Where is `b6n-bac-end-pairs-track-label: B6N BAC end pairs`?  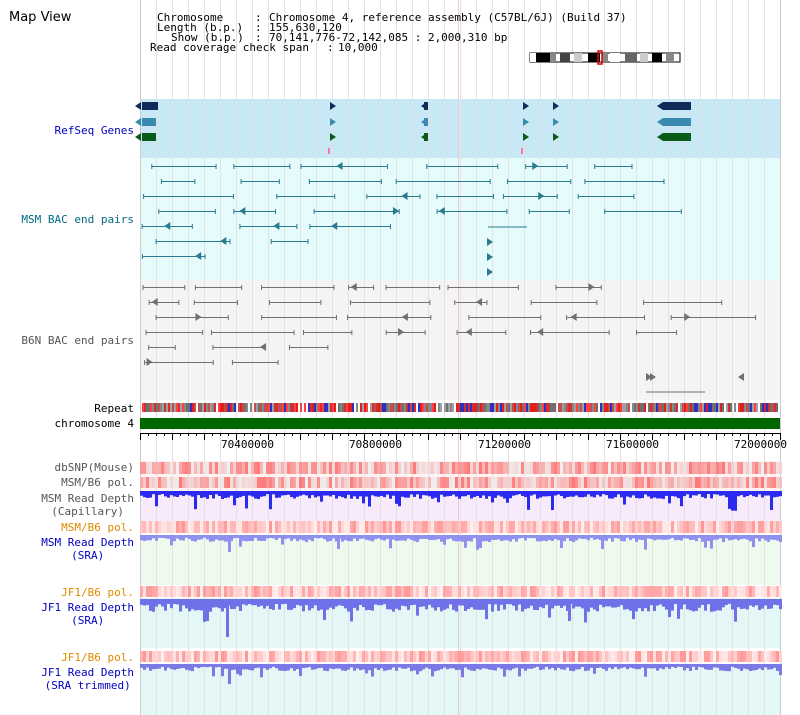
b6n-bac-end-pairs-track-label: B6N BAC end pairs is located at coordinates (77, 340).